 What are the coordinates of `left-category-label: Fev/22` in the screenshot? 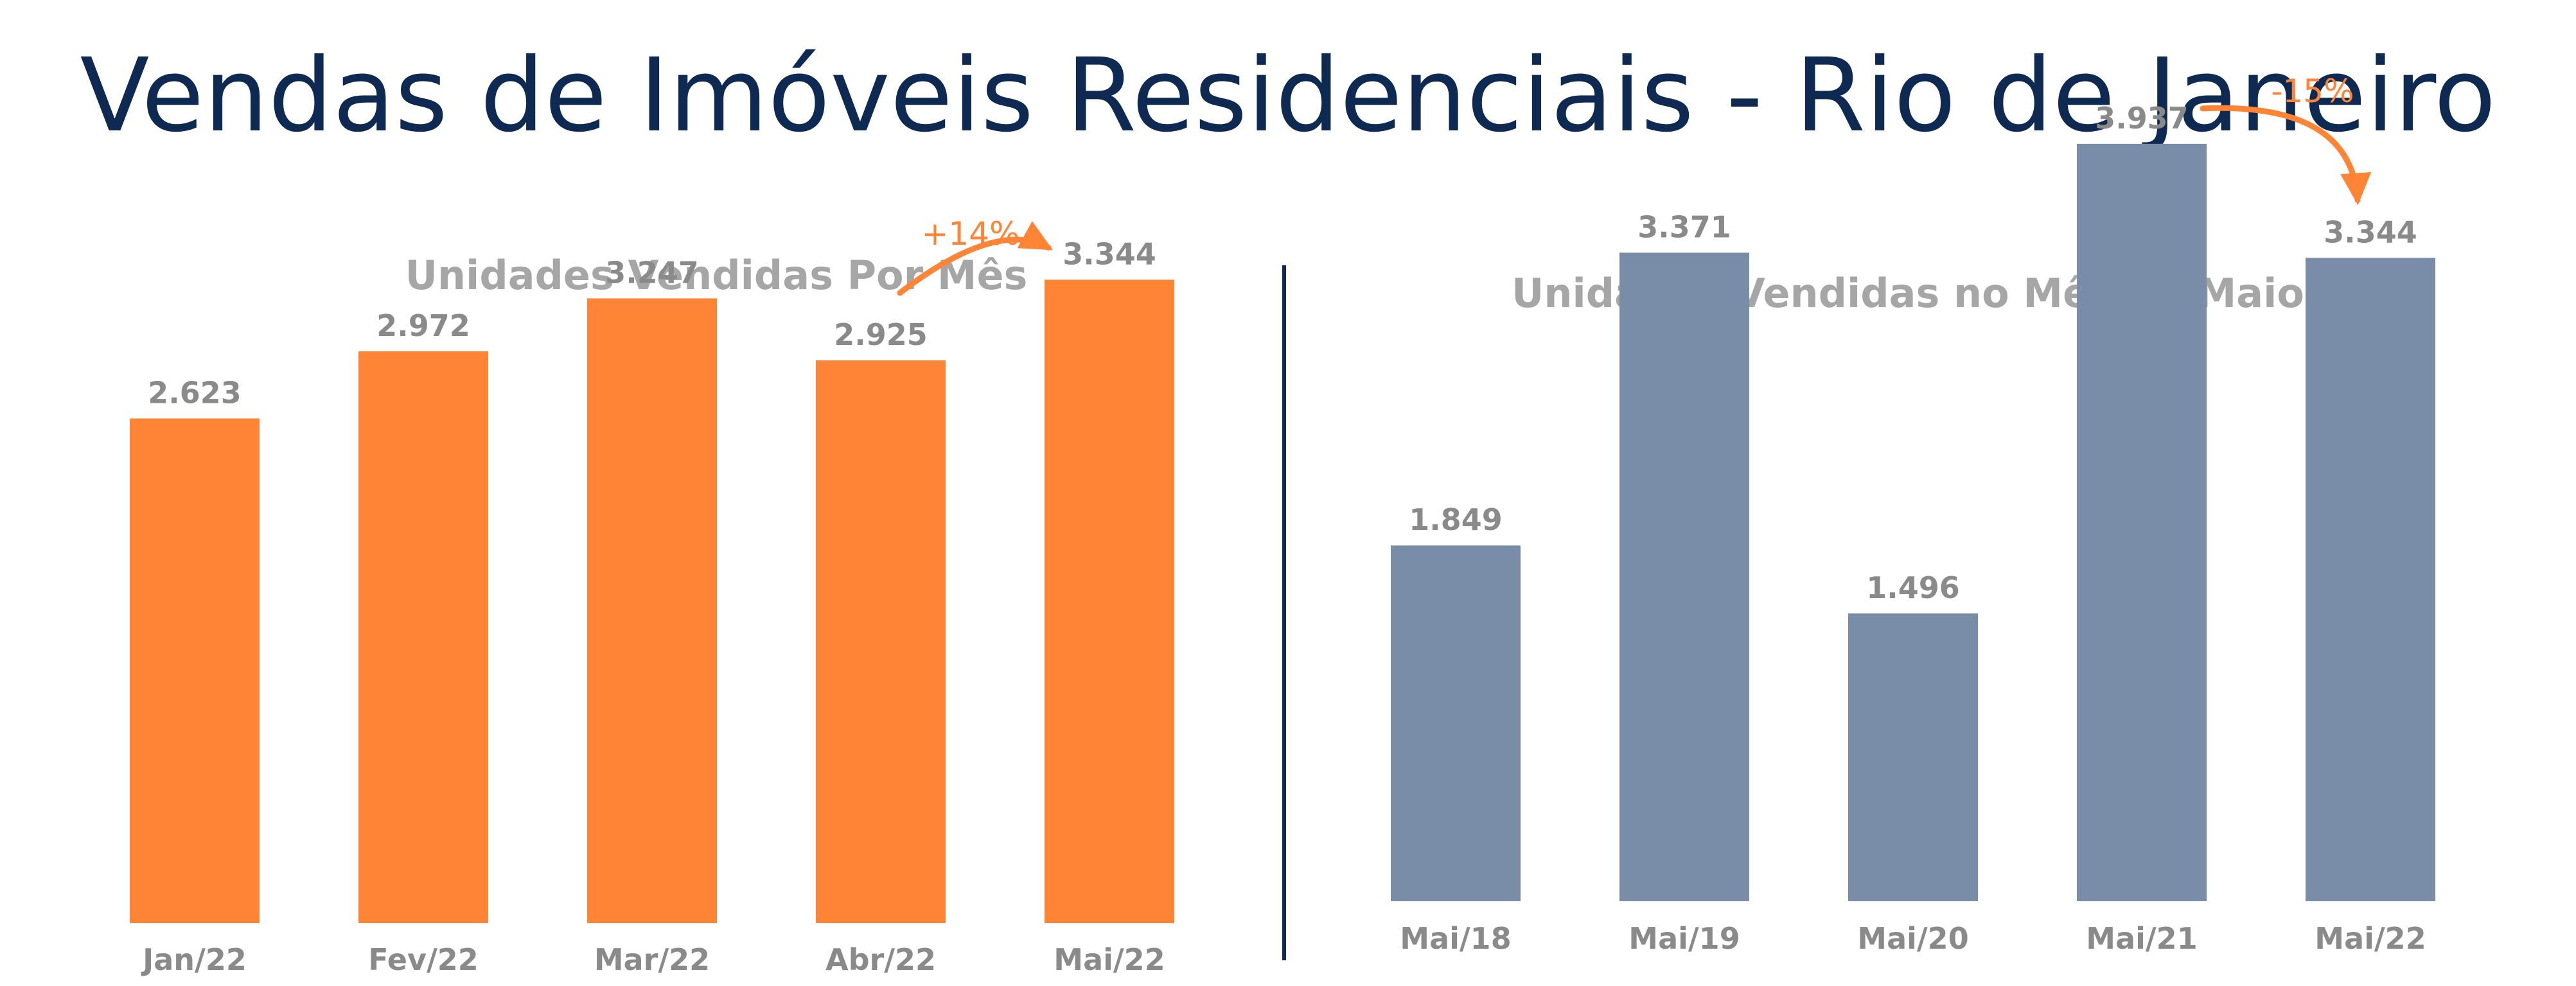 It's located at (423, 959).